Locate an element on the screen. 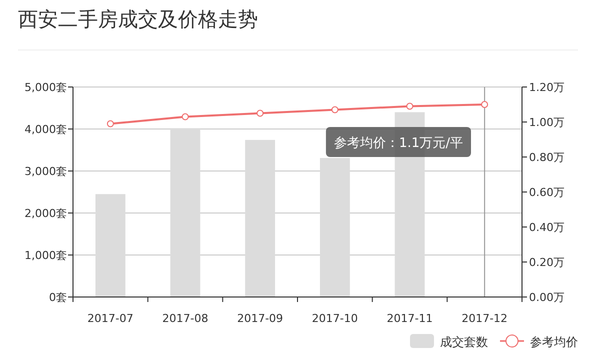 This screenshot has width=596, height=359. y2-tick-label: 0.20万 is located at coordinates (546, 262).